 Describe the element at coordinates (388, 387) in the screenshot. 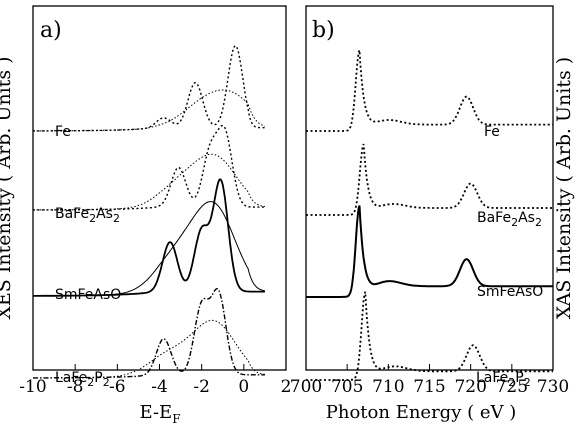

I see `panel-b-tick-label: 710` at that location.